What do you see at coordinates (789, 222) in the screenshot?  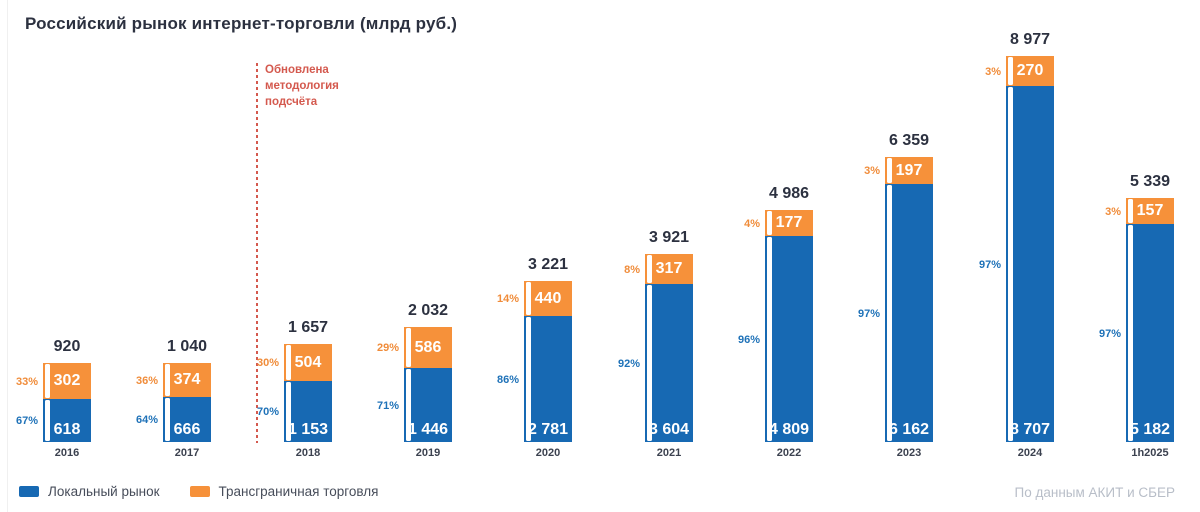 I see `segment-value-label: 177` at bounding box center [789, 222].